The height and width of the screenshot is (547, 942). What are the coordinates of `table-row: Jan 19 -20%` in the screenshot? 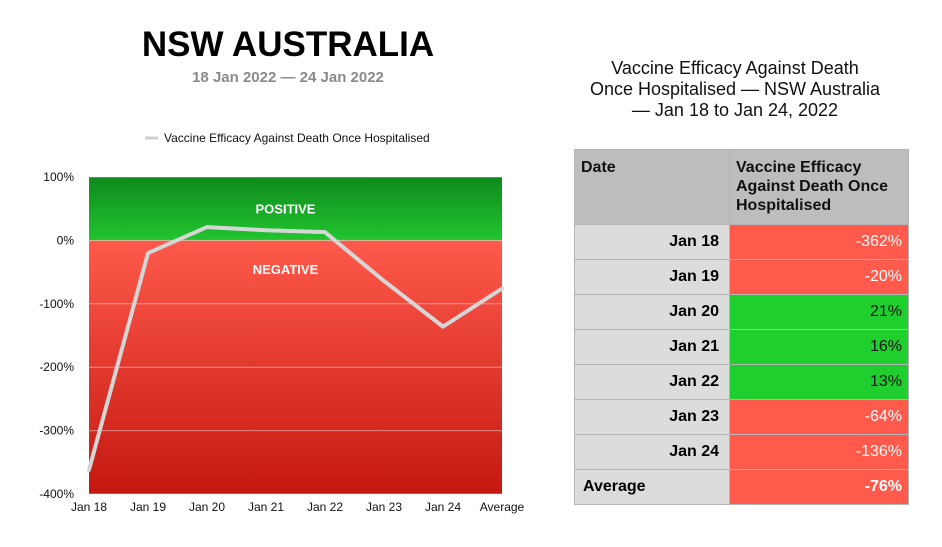 It's located at (741, 277).